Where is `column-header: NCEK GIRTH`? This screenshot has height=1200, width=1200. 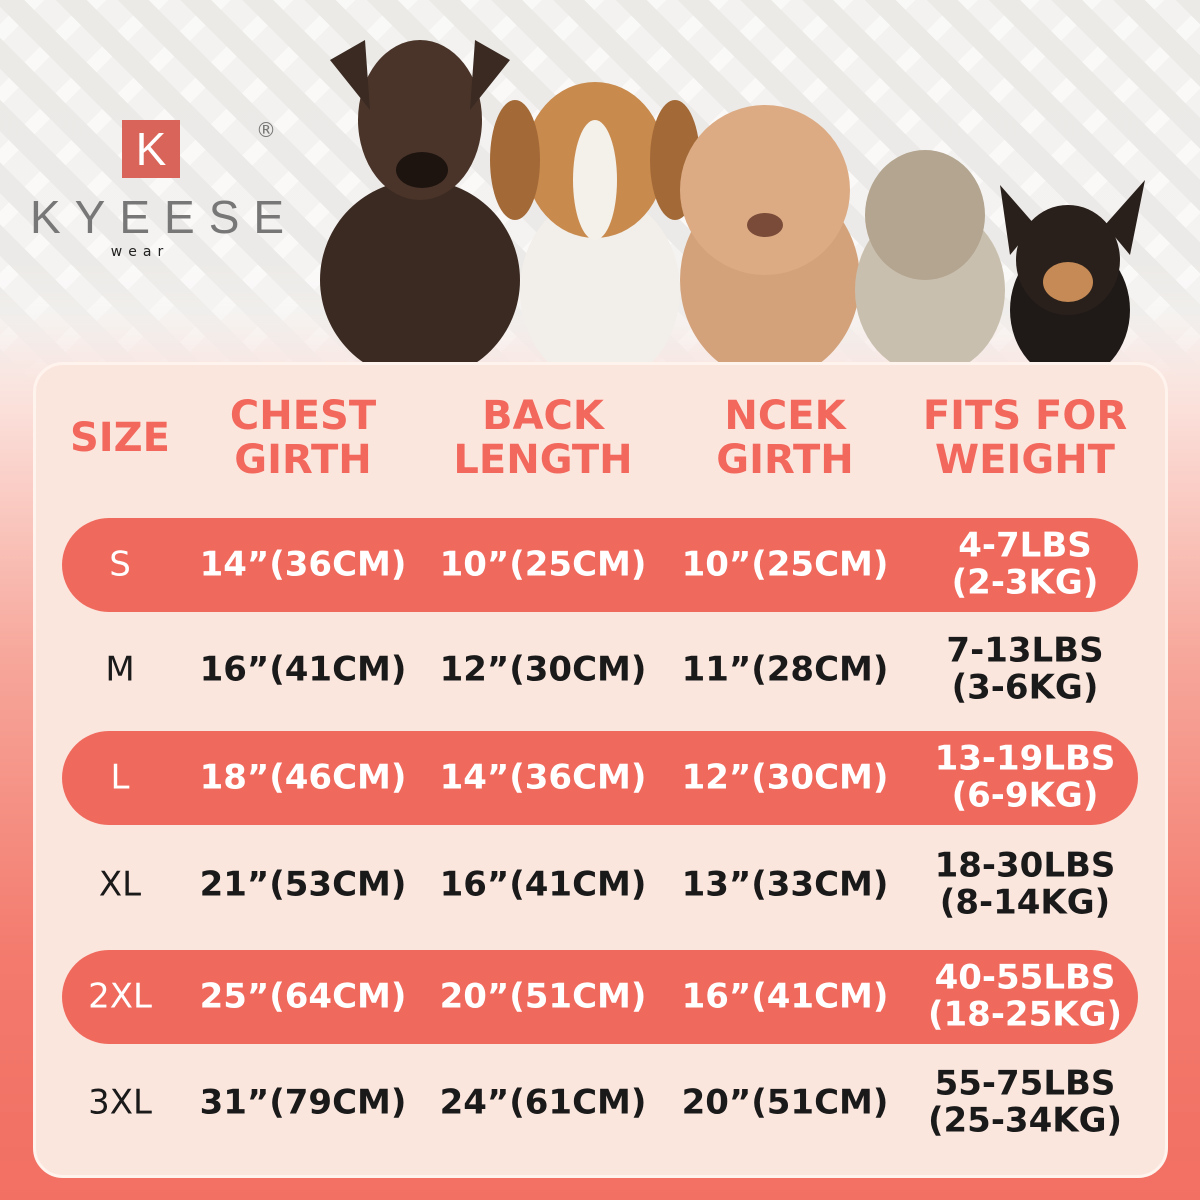
column-header: NCEK GIRTH is located at coordinates (785, 438).